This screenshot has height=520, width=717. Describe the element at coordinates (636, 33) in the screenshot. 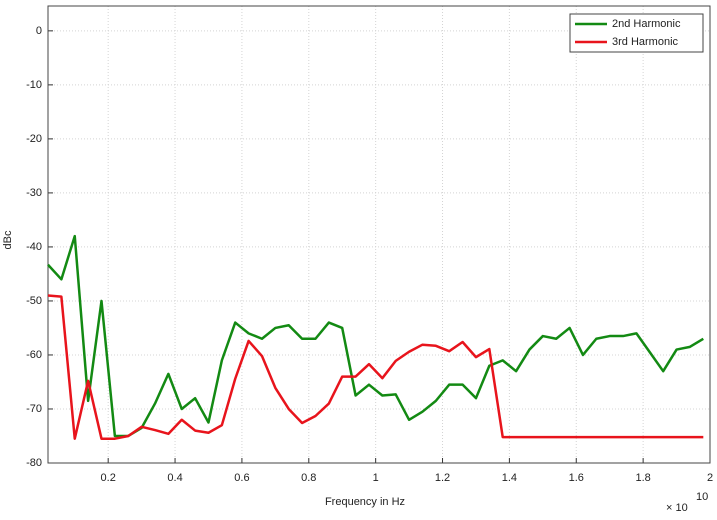

I see `legend-box` at that location.